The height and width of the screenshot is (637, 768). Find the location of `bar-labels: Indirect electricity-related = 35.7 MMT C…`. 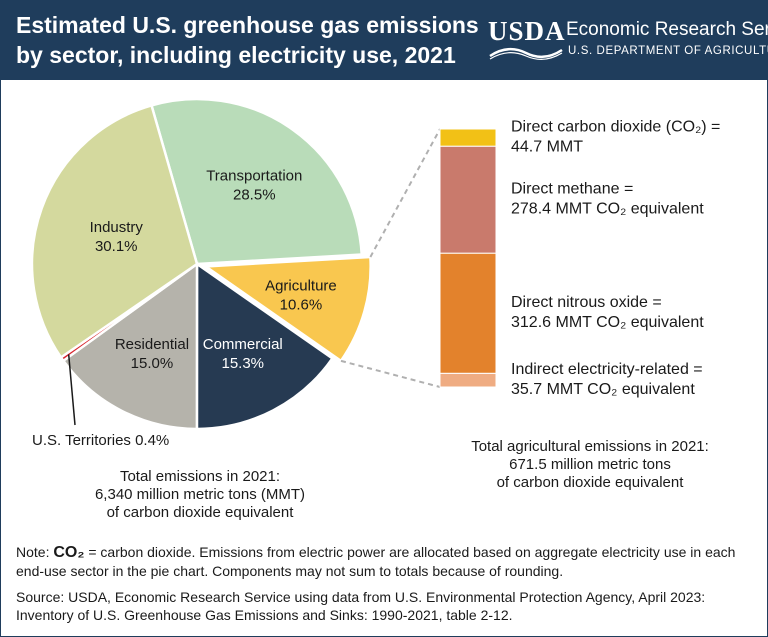

bar-labels: Indirect electricity-related = 35.7 MMT C… is located at coordinates (615, 259).